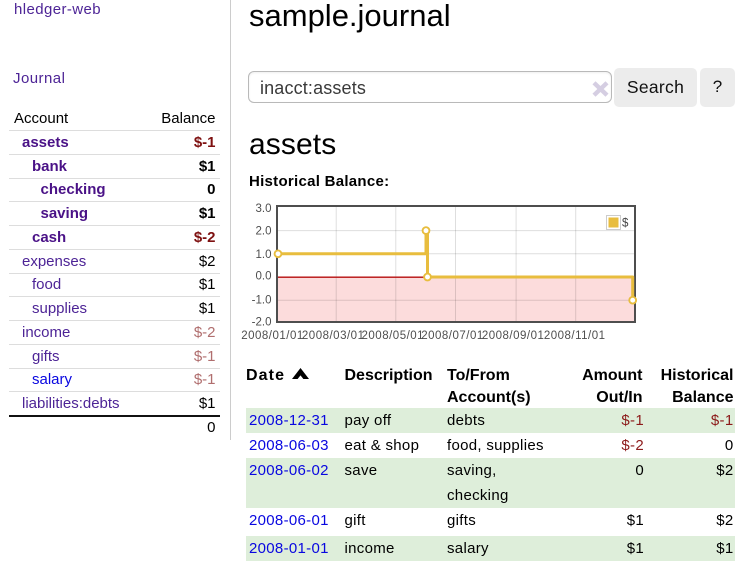 The width and height of the screenshot is (742, 582). Describe the element at coordinates (333, 336) in the screenshot. I see `svg-text: 2008/03/01` at that location.